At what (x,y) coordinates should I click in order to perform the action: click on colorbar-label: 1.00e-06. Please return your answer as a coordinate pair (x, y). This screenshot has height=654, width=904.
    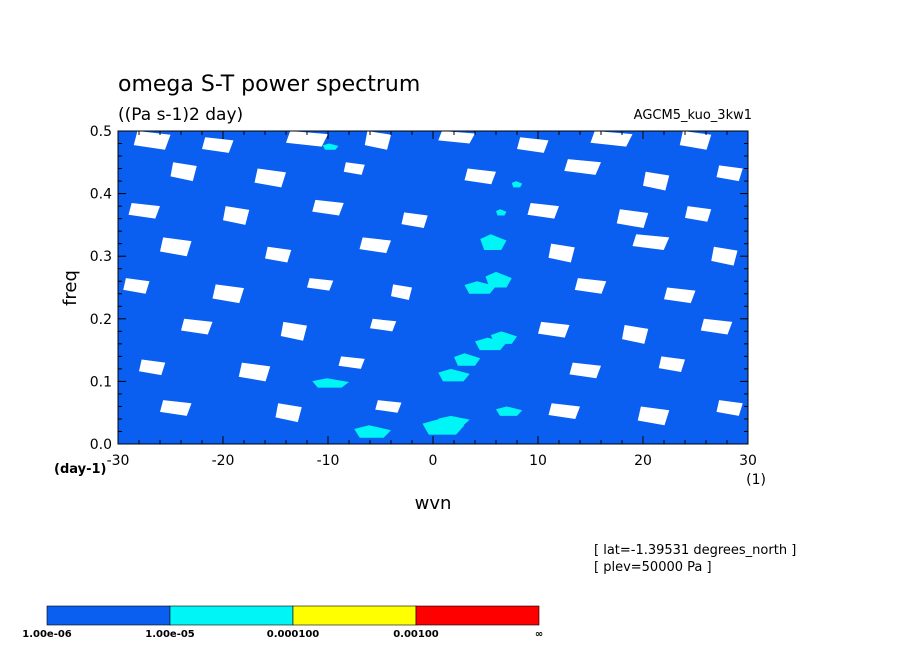
    Looking at the image, I should click on (47, 634).